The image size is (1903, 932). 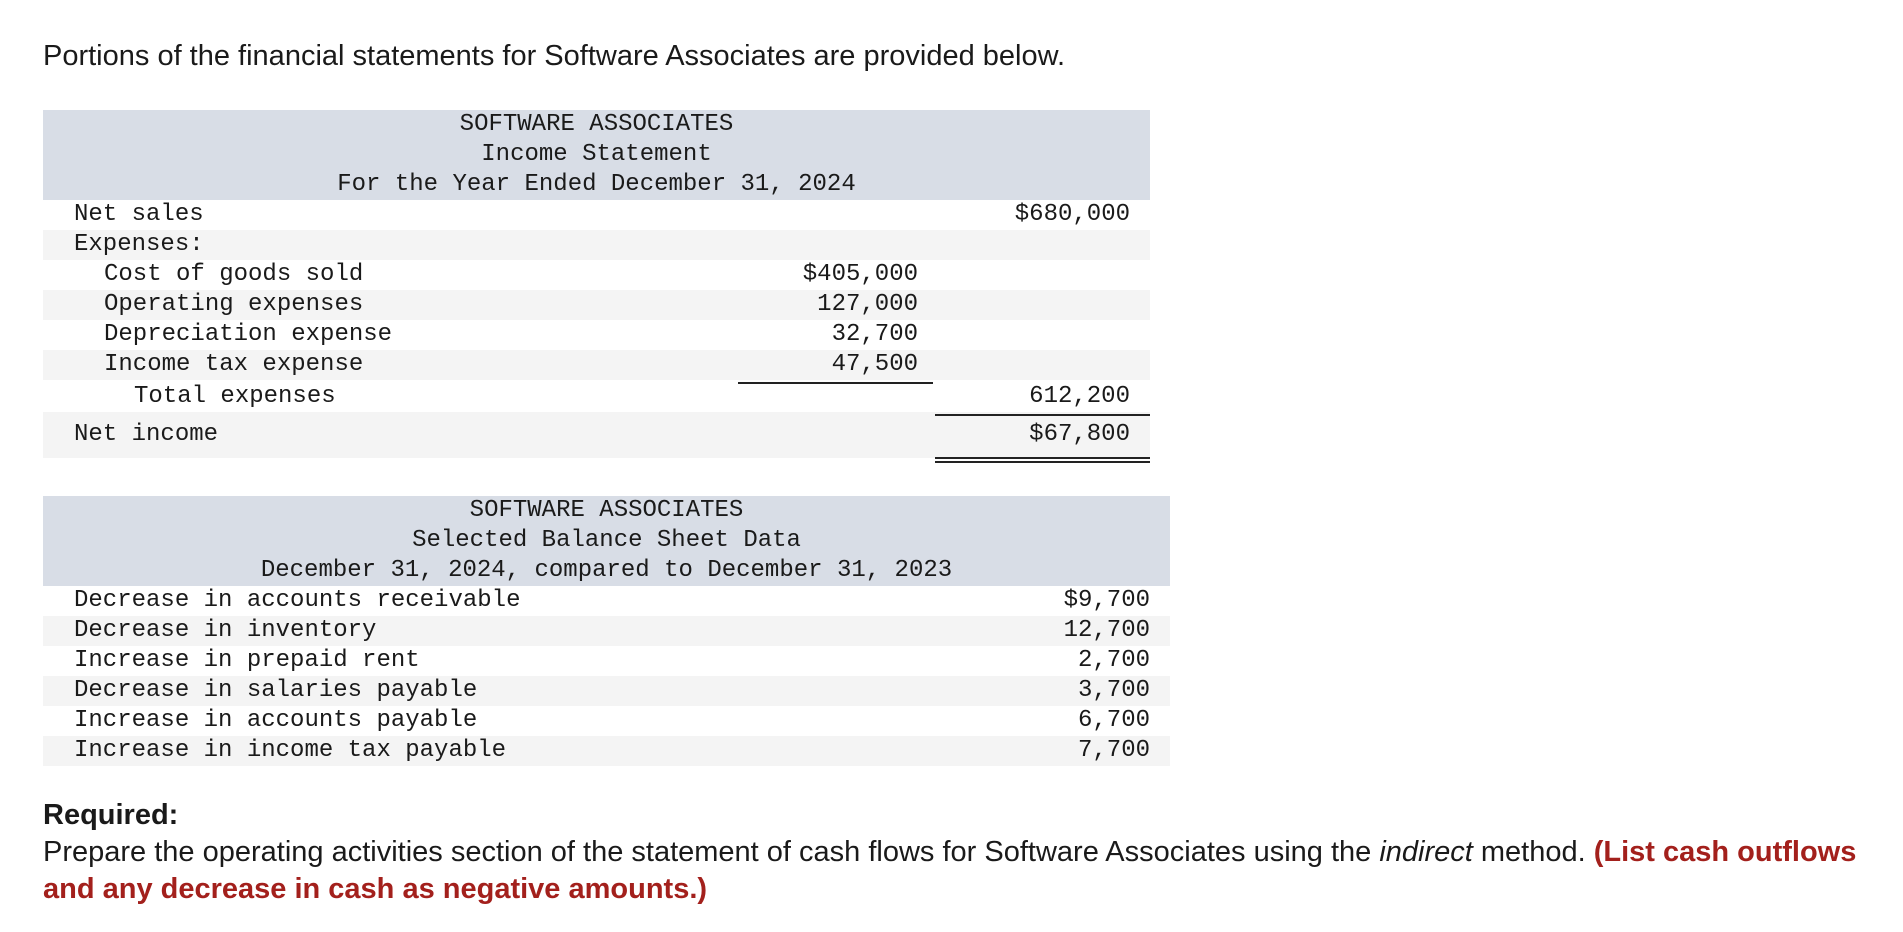 What do you see at coordinates (874, 334) in the screenshot?
I see `expense-value: 32,700` at bounding box center [874, 334].